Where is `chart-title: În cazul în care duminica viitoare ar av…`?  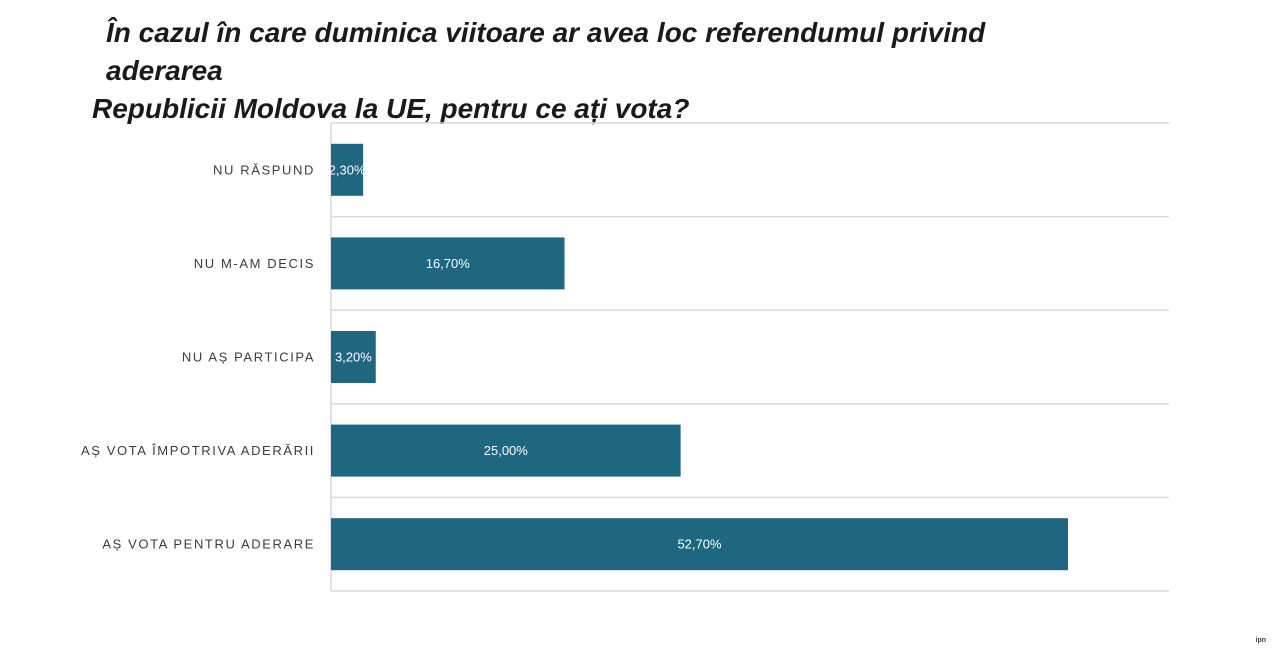
chart-title: În cazul în care duminica viitoare ar av… is located at coordinates (592, 71).